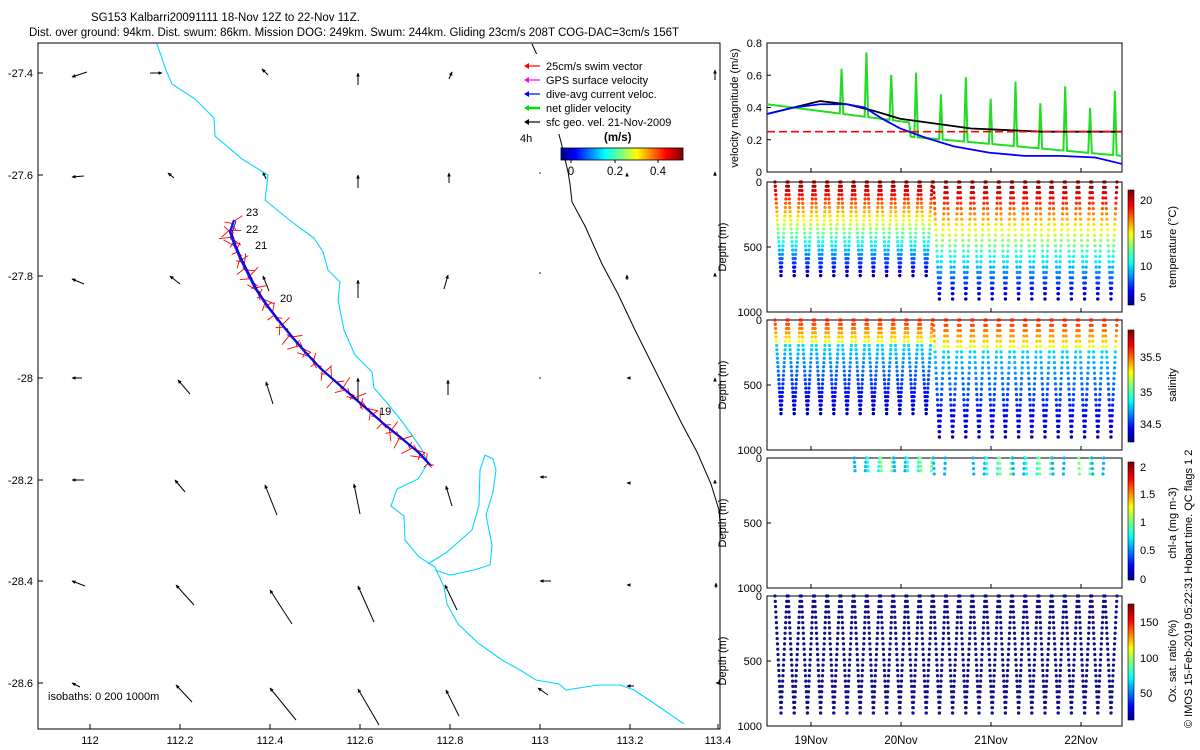 This screenshot has height=750, width=1200. What do you see at coordinates (261, 286) in the screenshot?
I see `swim-vector` at bounding box center [261, 286].